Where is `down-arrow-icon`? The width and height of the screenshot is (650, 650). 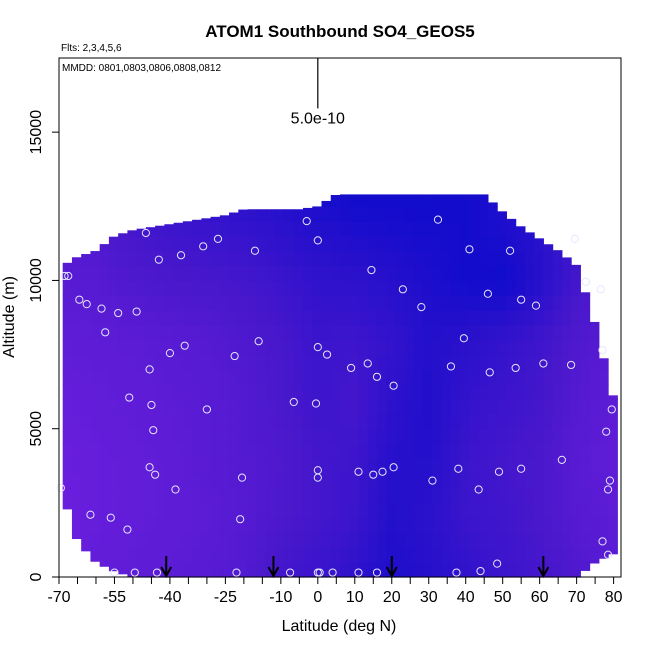
down-arrow-icon is located at coordinates (166, 567).